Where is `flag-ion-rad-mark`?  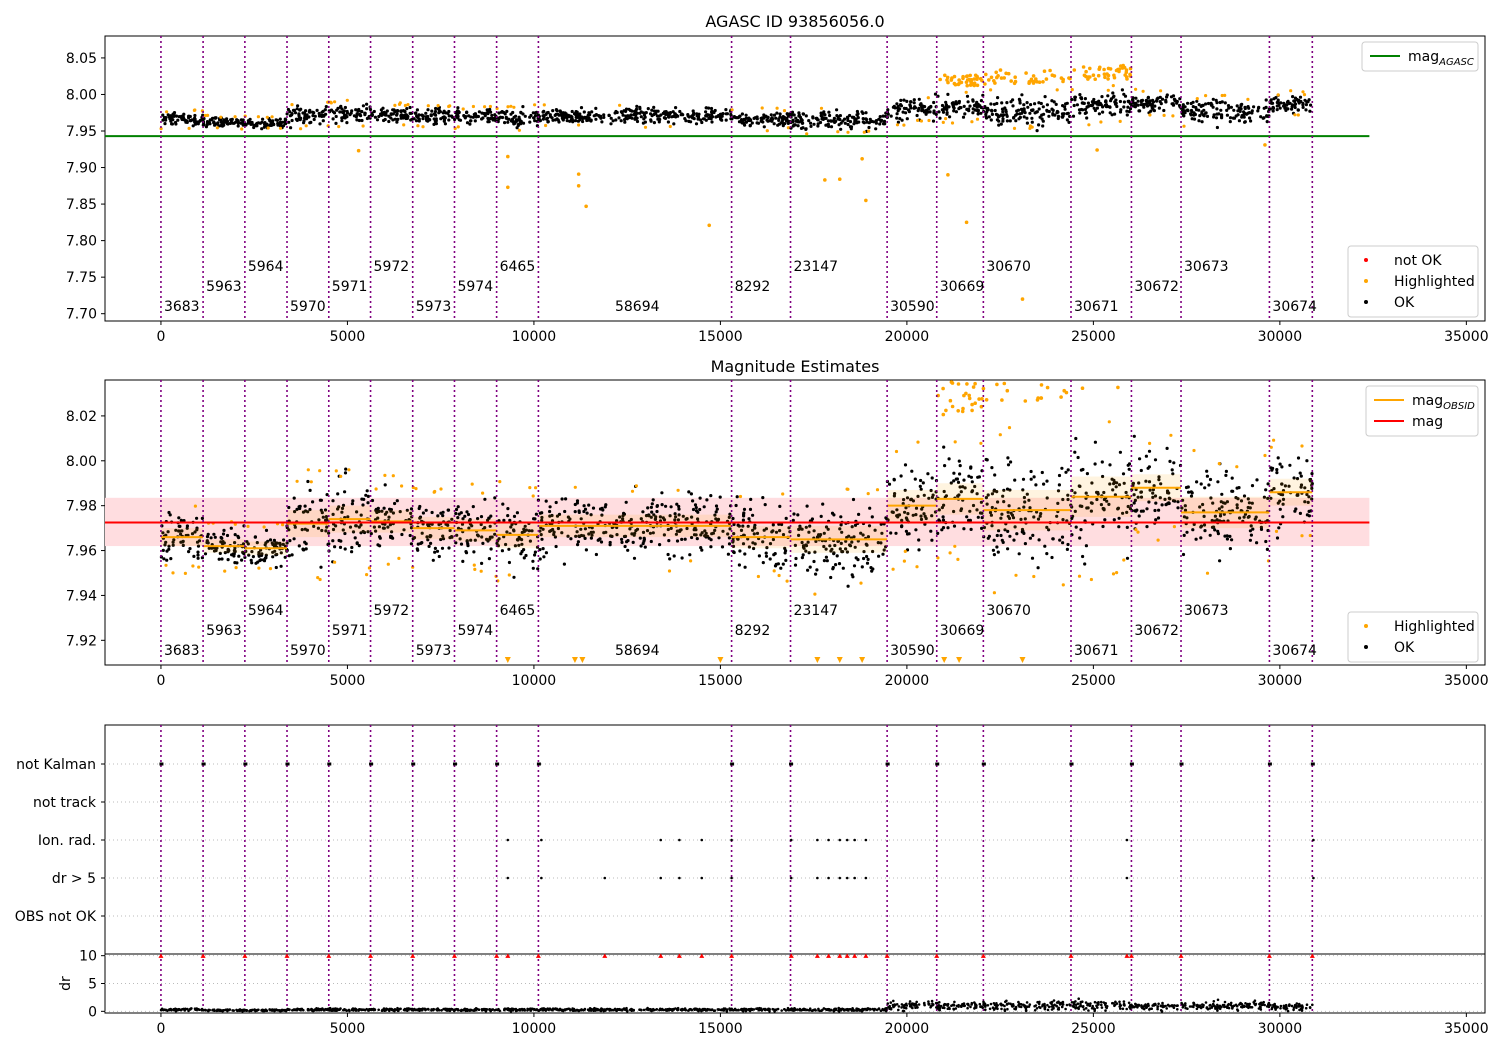
flag-ion-rad-mark is located at coordinates (866, 840).